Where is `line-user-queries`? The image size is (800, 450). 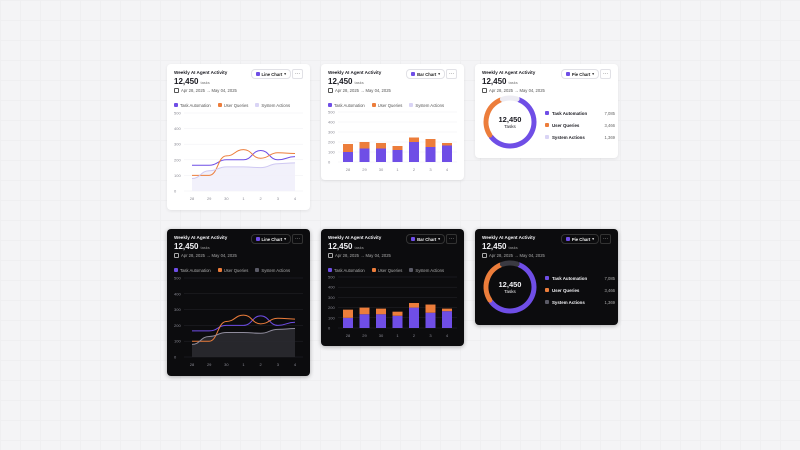 line-user-queries is located at coordinates (244, 328).